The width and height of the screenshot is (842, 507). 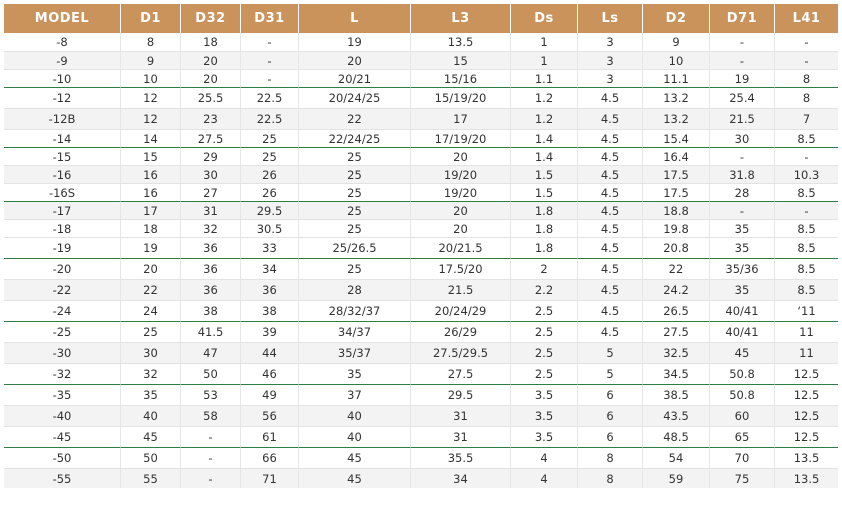 I want to click on table-row: -25 25 41.5 39 34/37 26/29 2.5 4.5 27.5 40/41 11, so click(x=421, y=331).